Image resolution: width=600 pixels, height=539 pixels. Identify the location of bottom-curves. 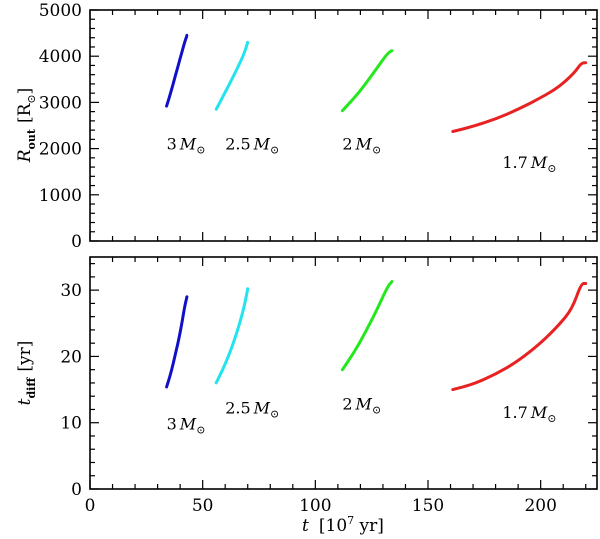
(376, 336).